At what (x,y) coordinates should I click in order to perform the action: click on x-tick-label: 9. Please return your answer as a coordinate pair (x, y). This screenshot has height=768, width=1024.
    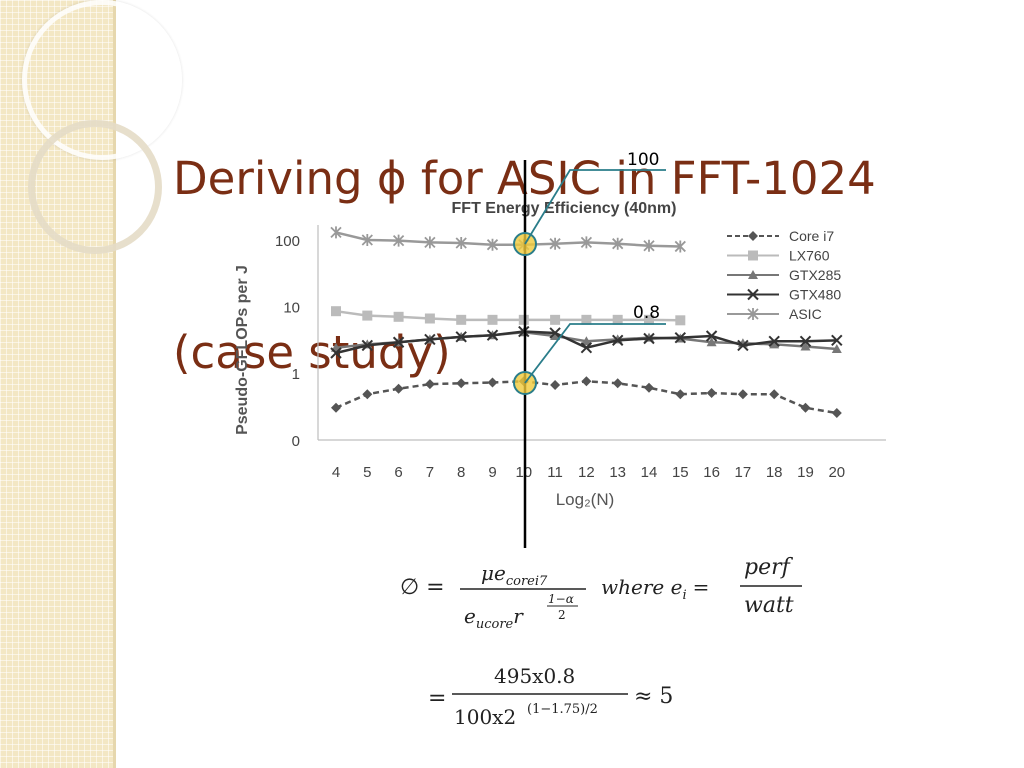
    Looking at the image, I should click on (492, 472).